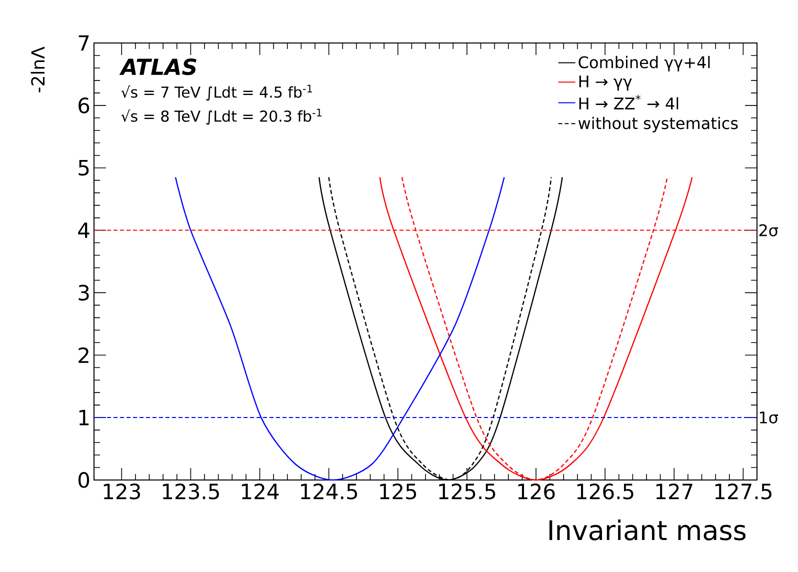 The height and width of the screenshot is (572, 798). What do you see at coordinates (658, 124) in the screenshot?
I see `legend-label: without systematics` at bounding box center [658, 124].